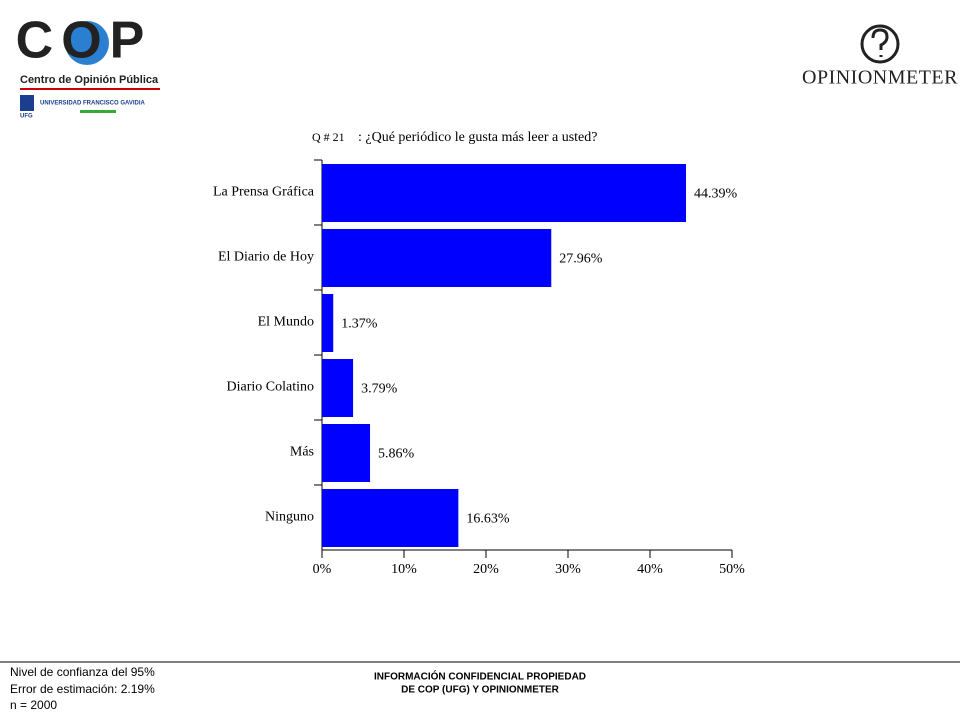  I want to click on value-label: 3.79%, so click(379, 389).